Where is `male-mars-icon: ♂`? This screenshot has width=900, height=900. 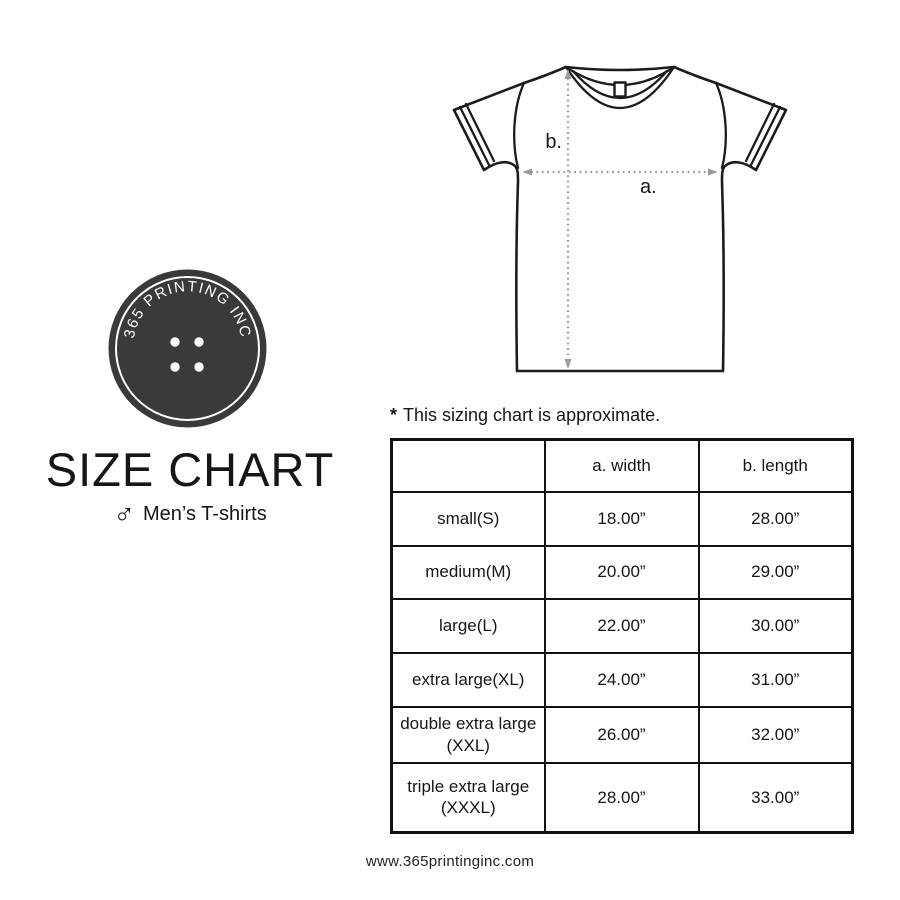
male-mars-icon: ♂ is located at coordinates (124, 515).